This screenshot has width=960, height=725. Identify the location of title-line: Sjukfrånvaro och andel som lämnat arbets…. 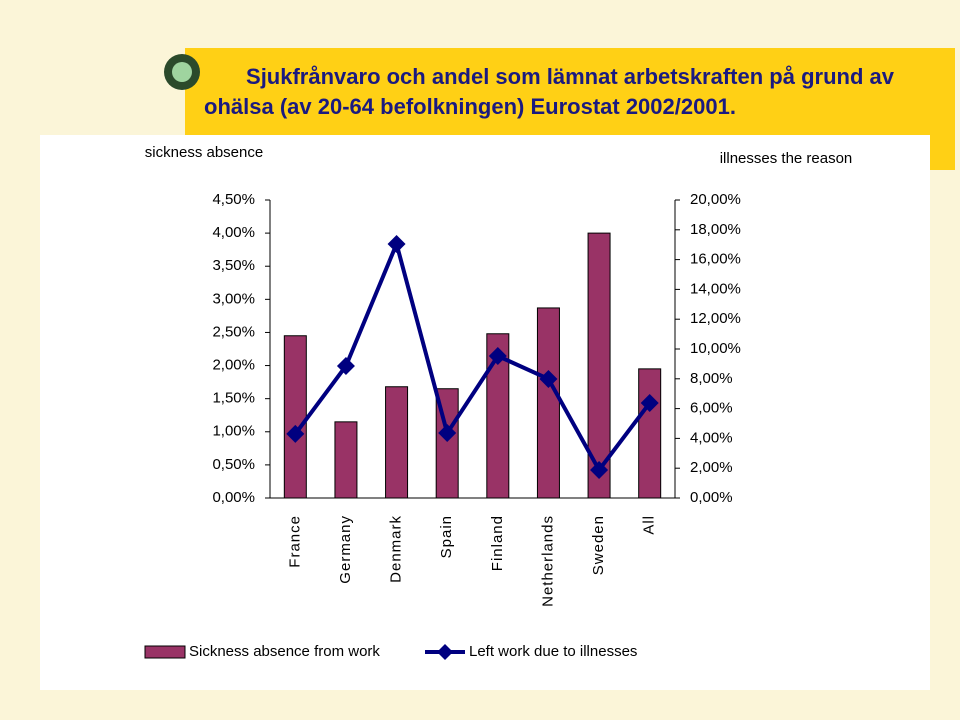
(570, 76).